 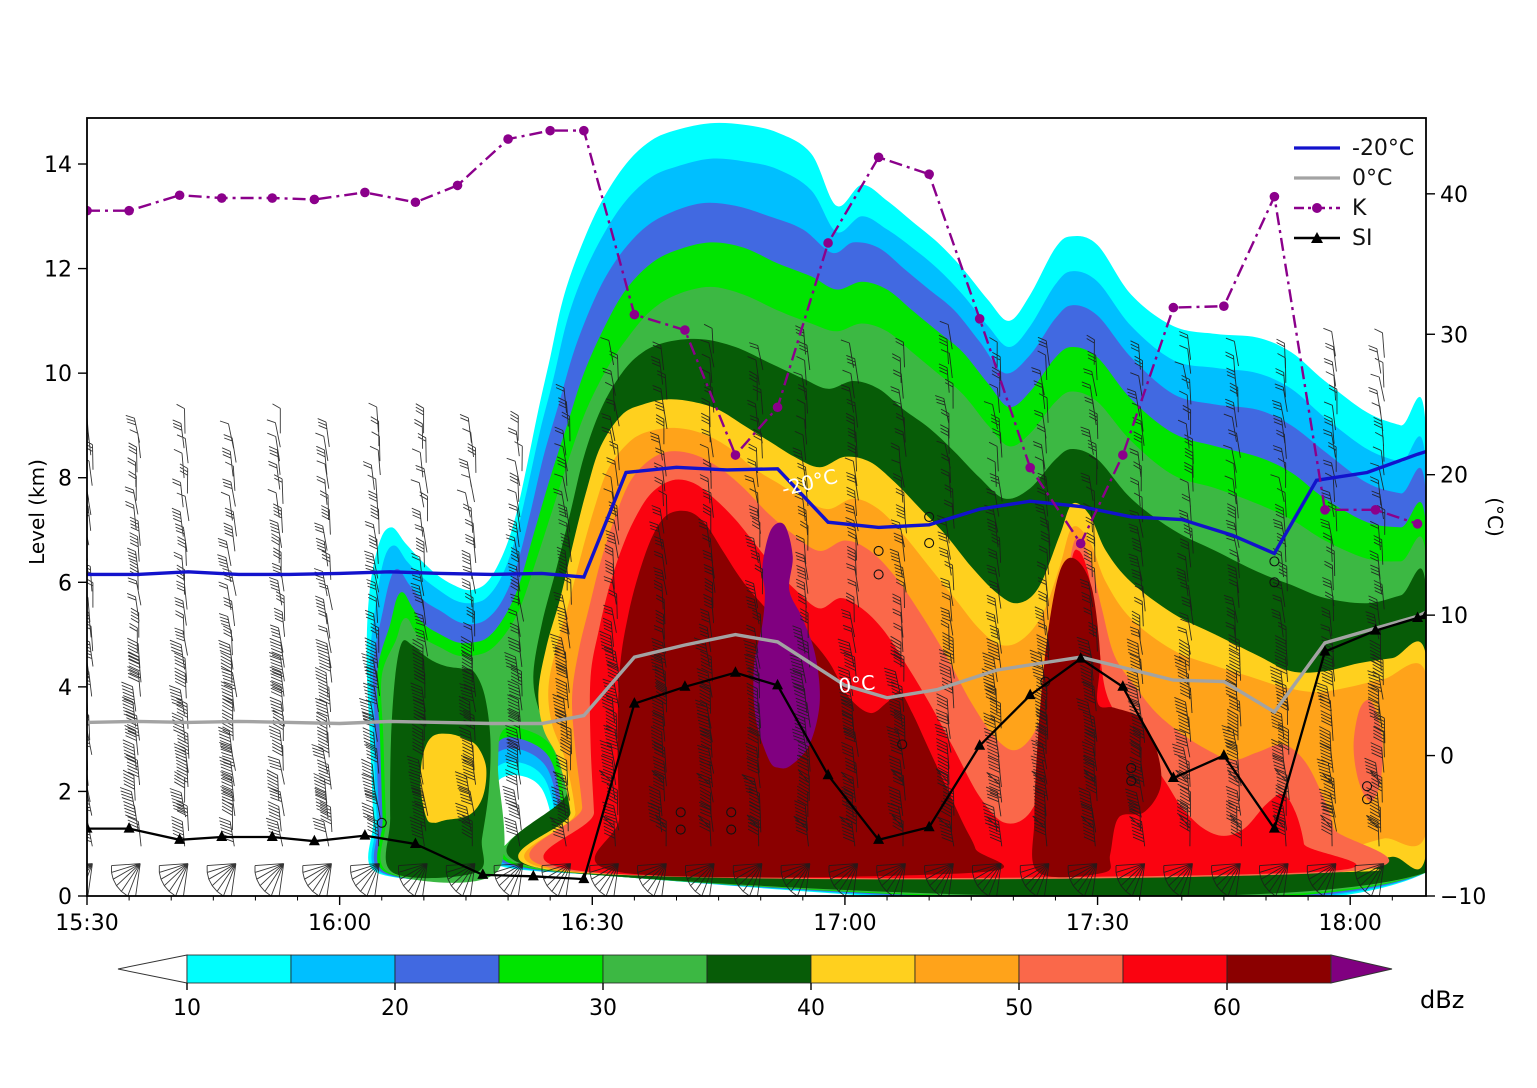 What do you see at coordinates (65, 688) in the screenshot?
I see `y-left-tick-label: 4` at bounding box center [65, 688].